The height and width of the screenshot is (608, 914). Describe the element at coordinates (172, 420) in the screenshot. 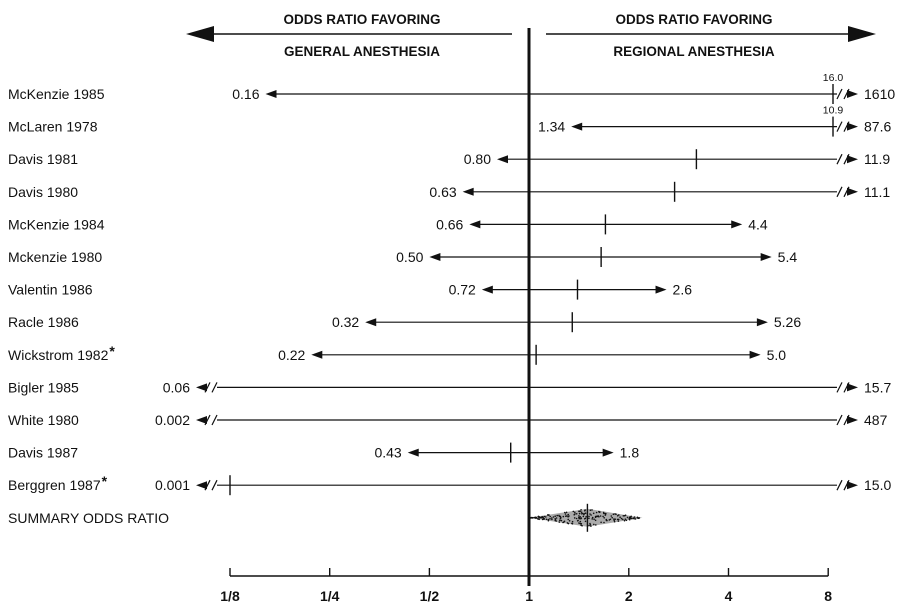

I see `ci-lower-label: 0.002` at that location.